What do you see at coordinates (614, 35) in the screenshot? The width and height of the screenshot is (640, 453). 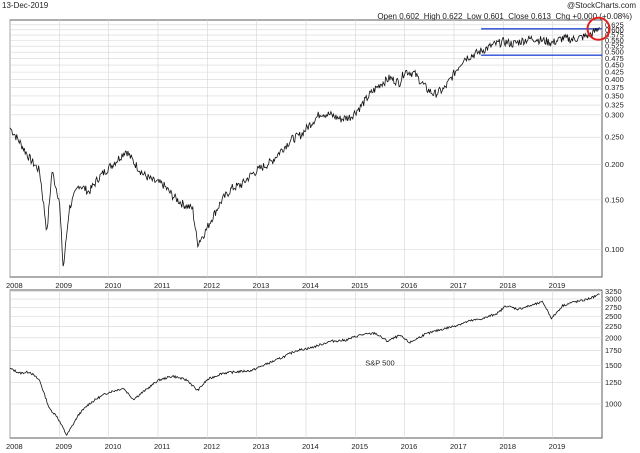 I see `ratio-y-tick-label: 0.575` at bounding box center [614, 35].